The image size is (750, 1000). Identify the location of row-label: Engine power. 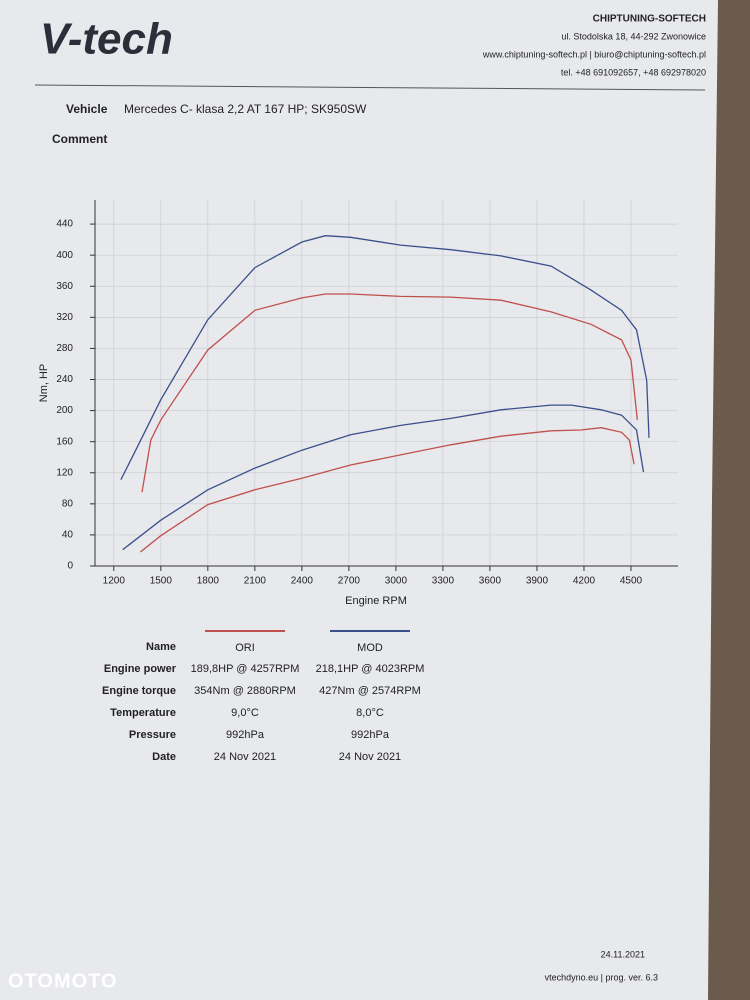
(140, 669).